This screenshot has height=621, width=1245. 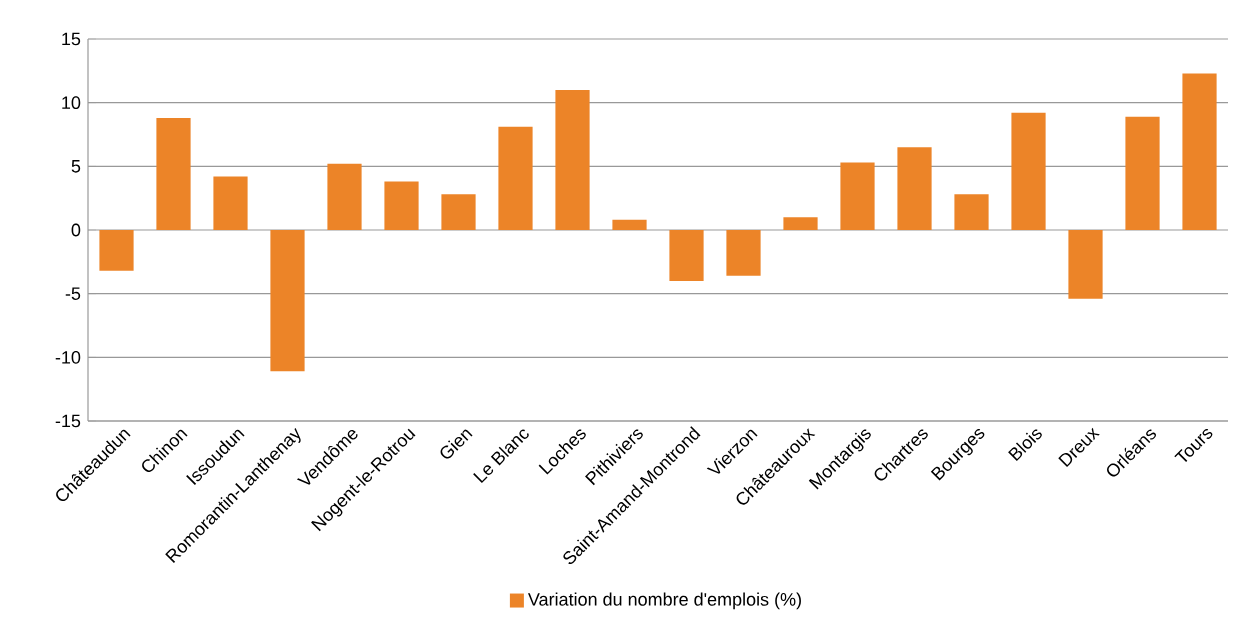 What do you see at coordinates (456, 444) in the screenshot?
I see `x-tick-label: Gien` at bounding box center [456, 444].